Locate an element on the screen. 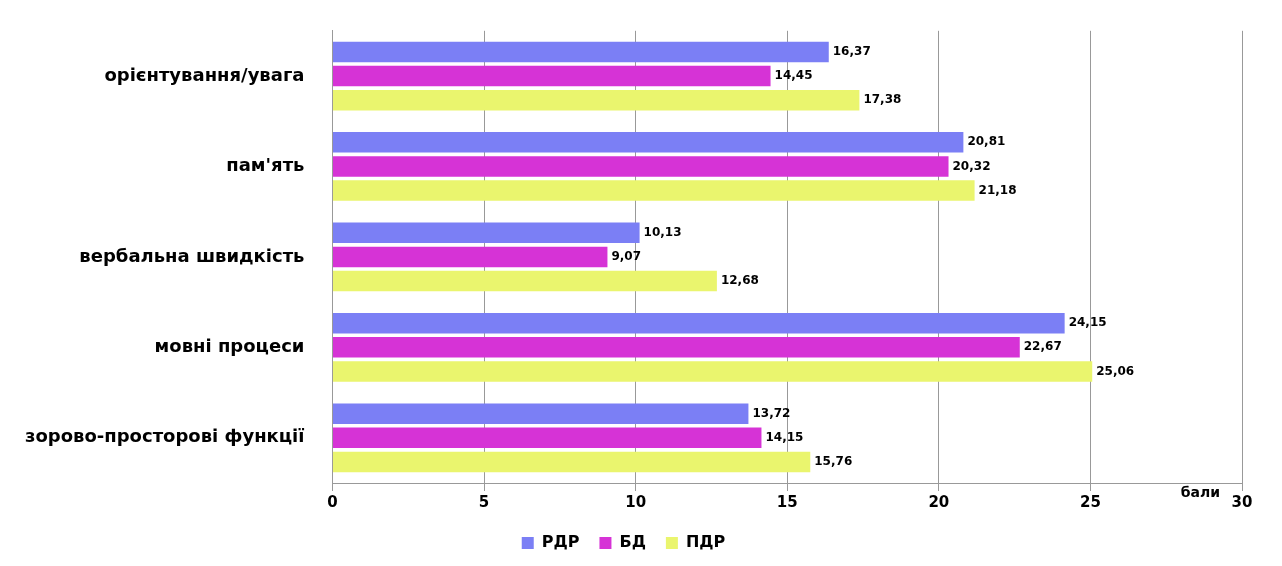  data-label: 15,76 is located at coordinates (833, 461).